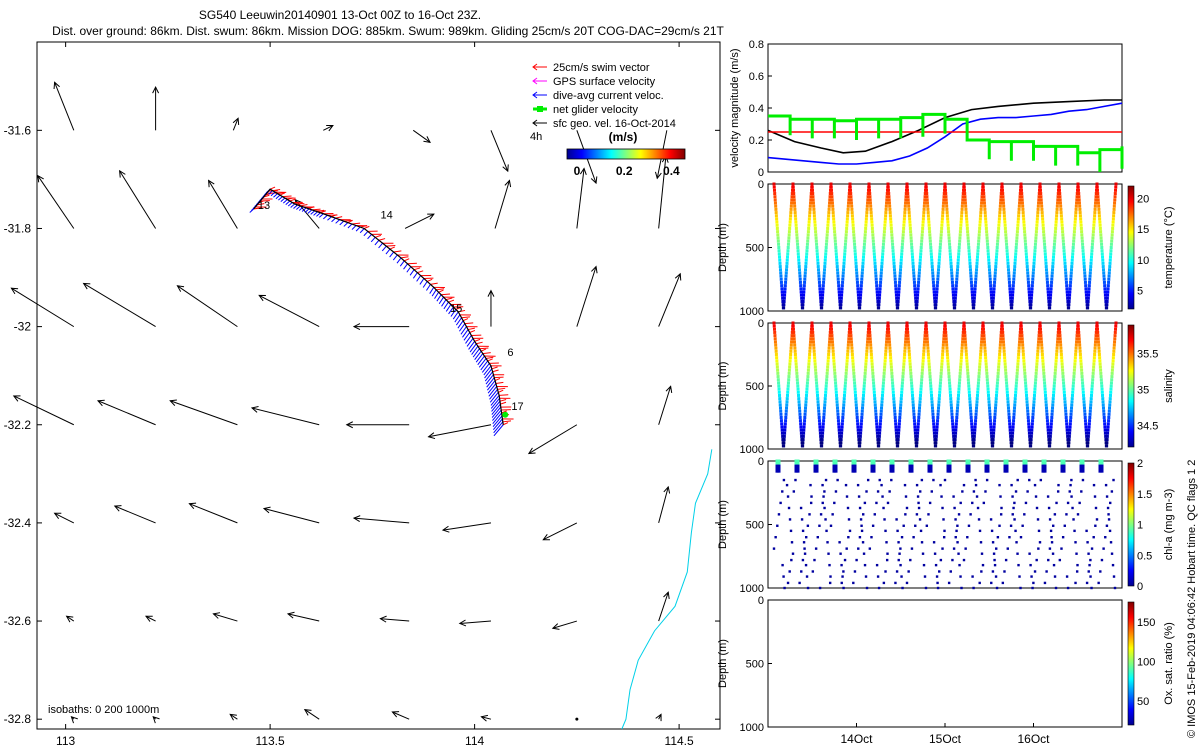  Describe the element at coordinates (395, 714) in the screenshot. I see `geo-velocity-arrow-head` at that location.